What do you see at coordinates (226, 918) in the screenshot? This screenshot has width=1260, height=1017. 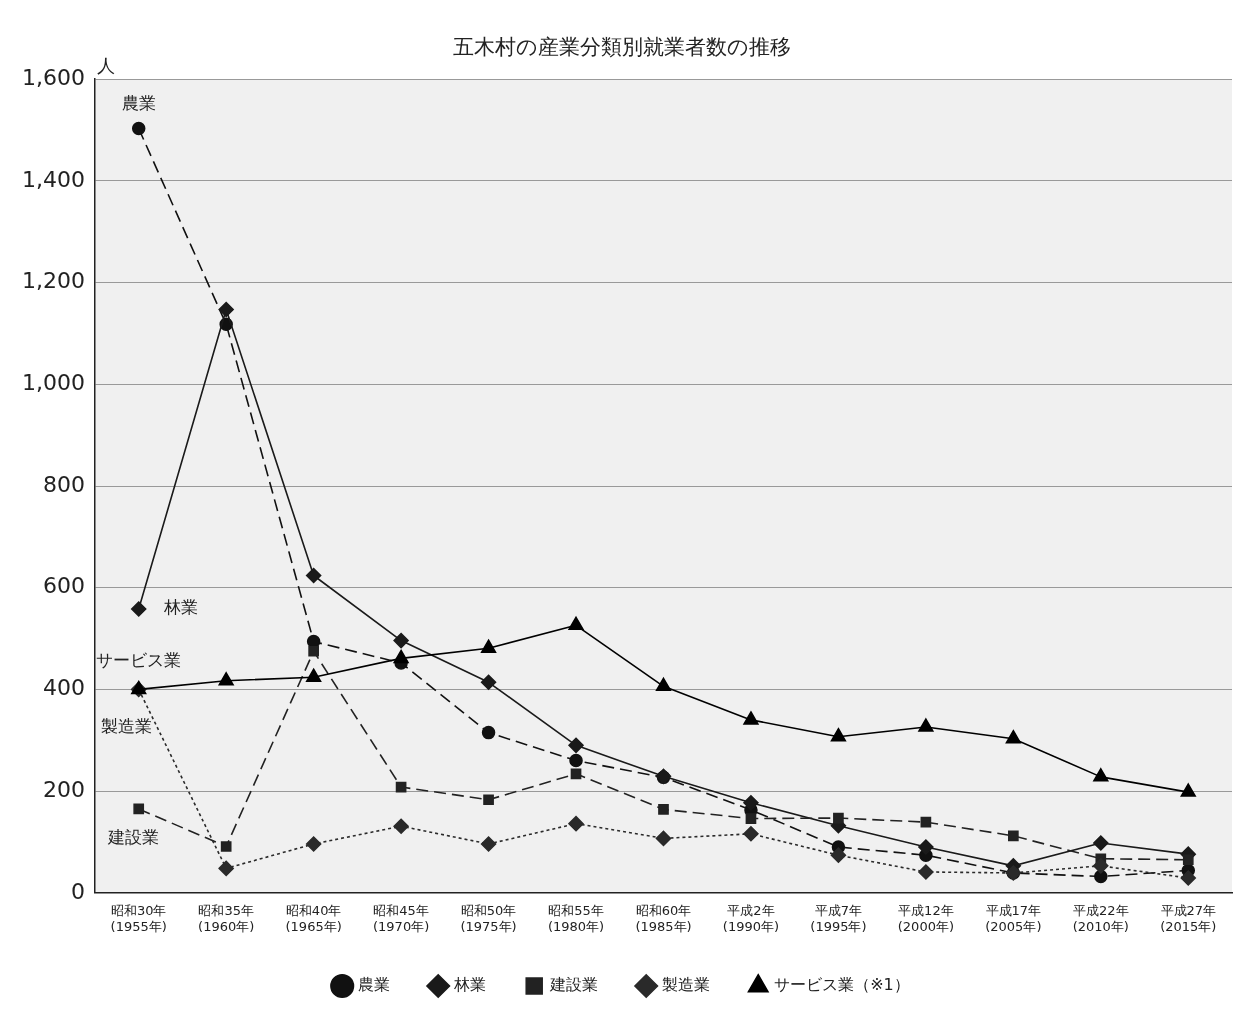 I see `x-tick-label: 昭和35年 (1960年)` at bounding box center [226, 918].